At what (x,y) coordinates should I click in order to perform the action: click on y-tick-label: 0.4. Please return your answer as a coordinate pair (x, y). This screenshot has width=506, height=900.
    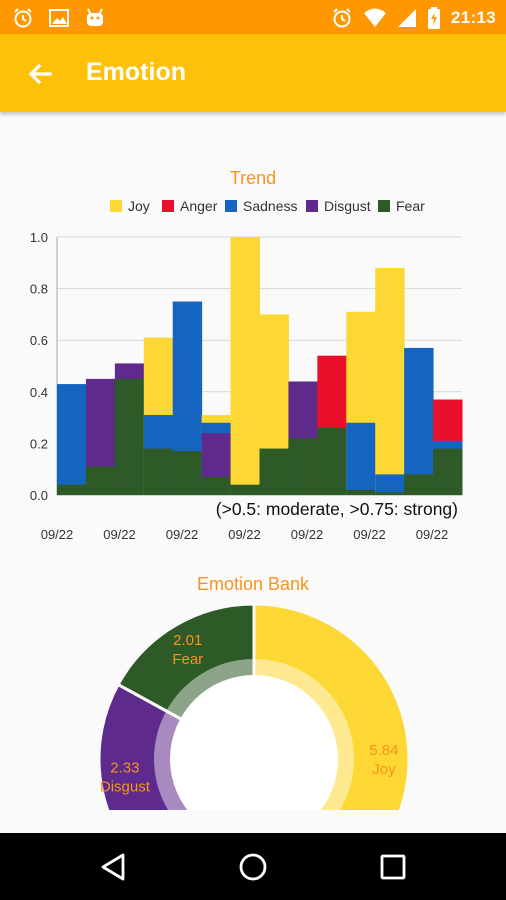
    Looking at the image, I should click on (39, 392).